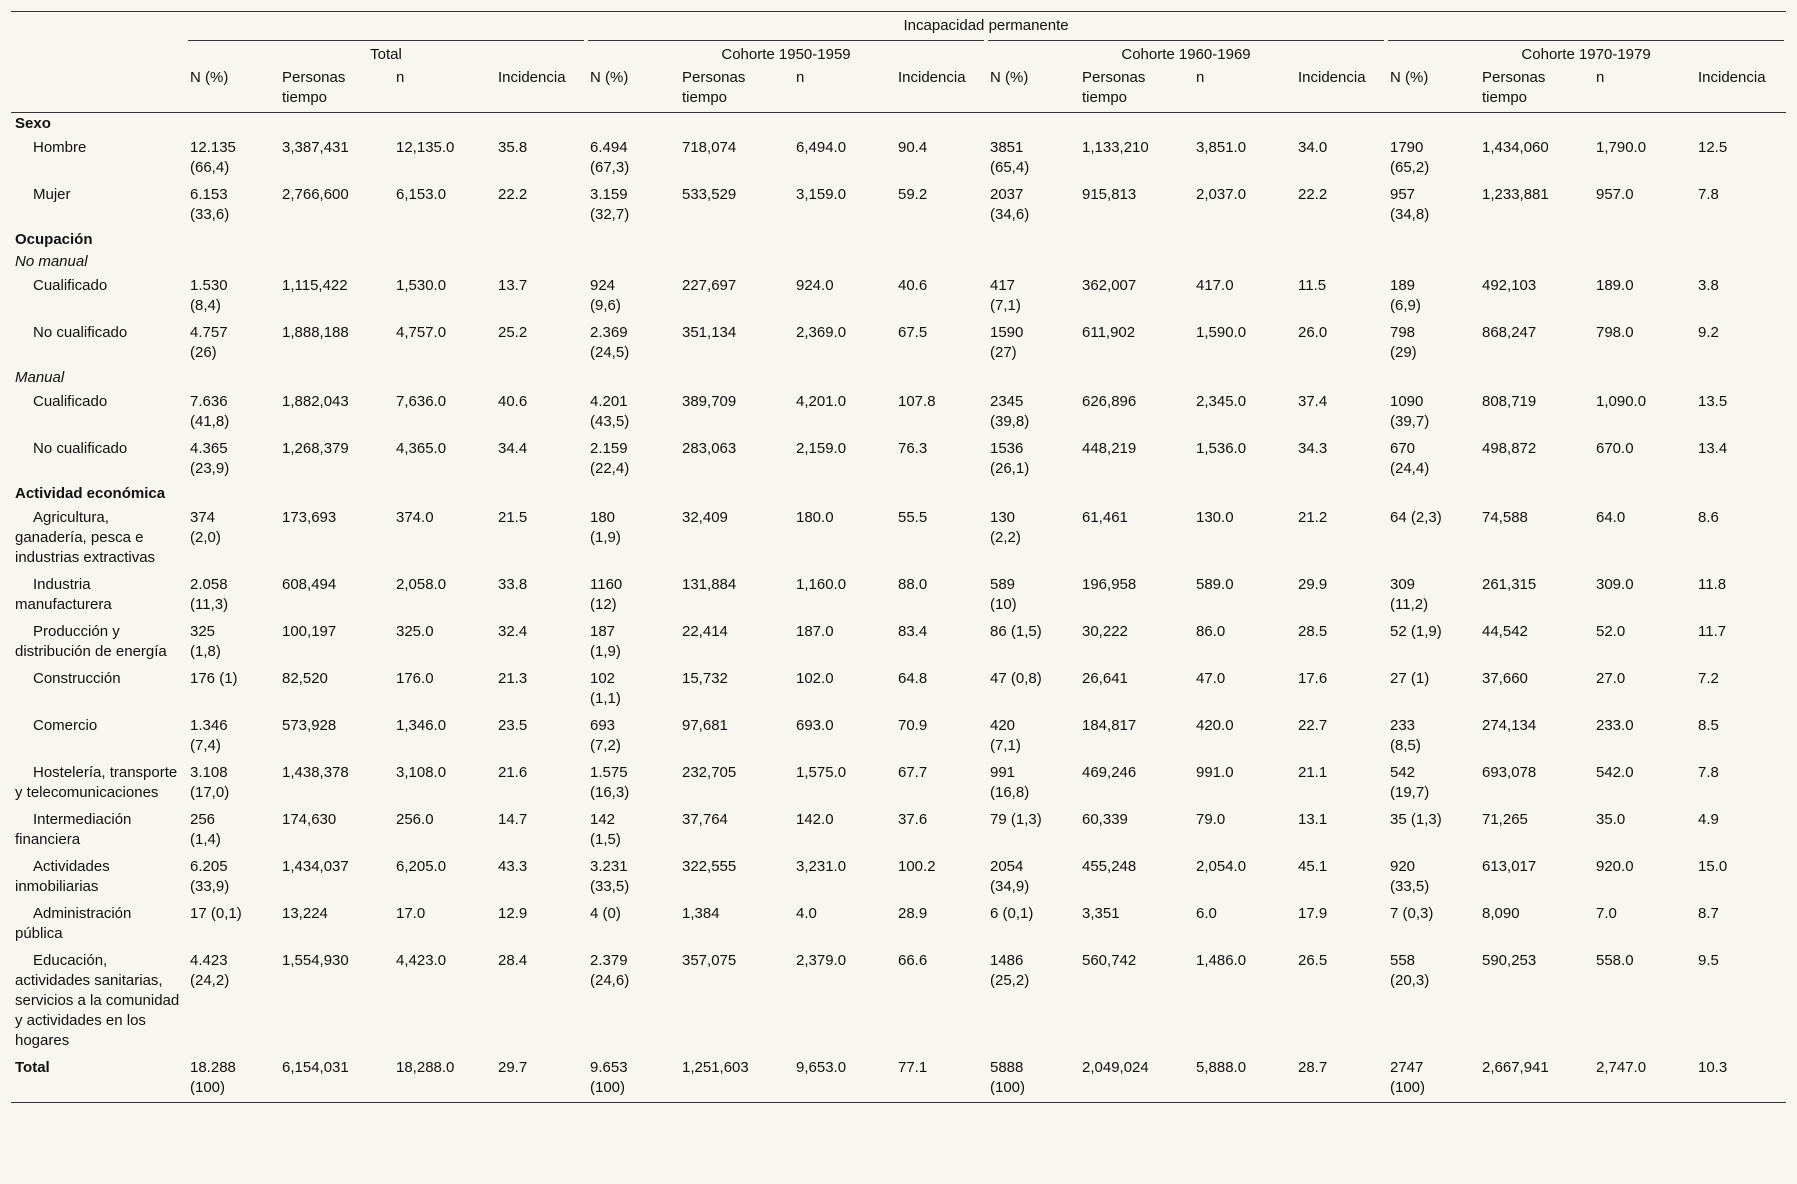 Image resolution: width=1797 pixels, height=1184 pixels. What do you see at coordinates (1405, 735) in the screenshot?
I see `cell: 233 (8,5)` at bounding box center [1405, 735].